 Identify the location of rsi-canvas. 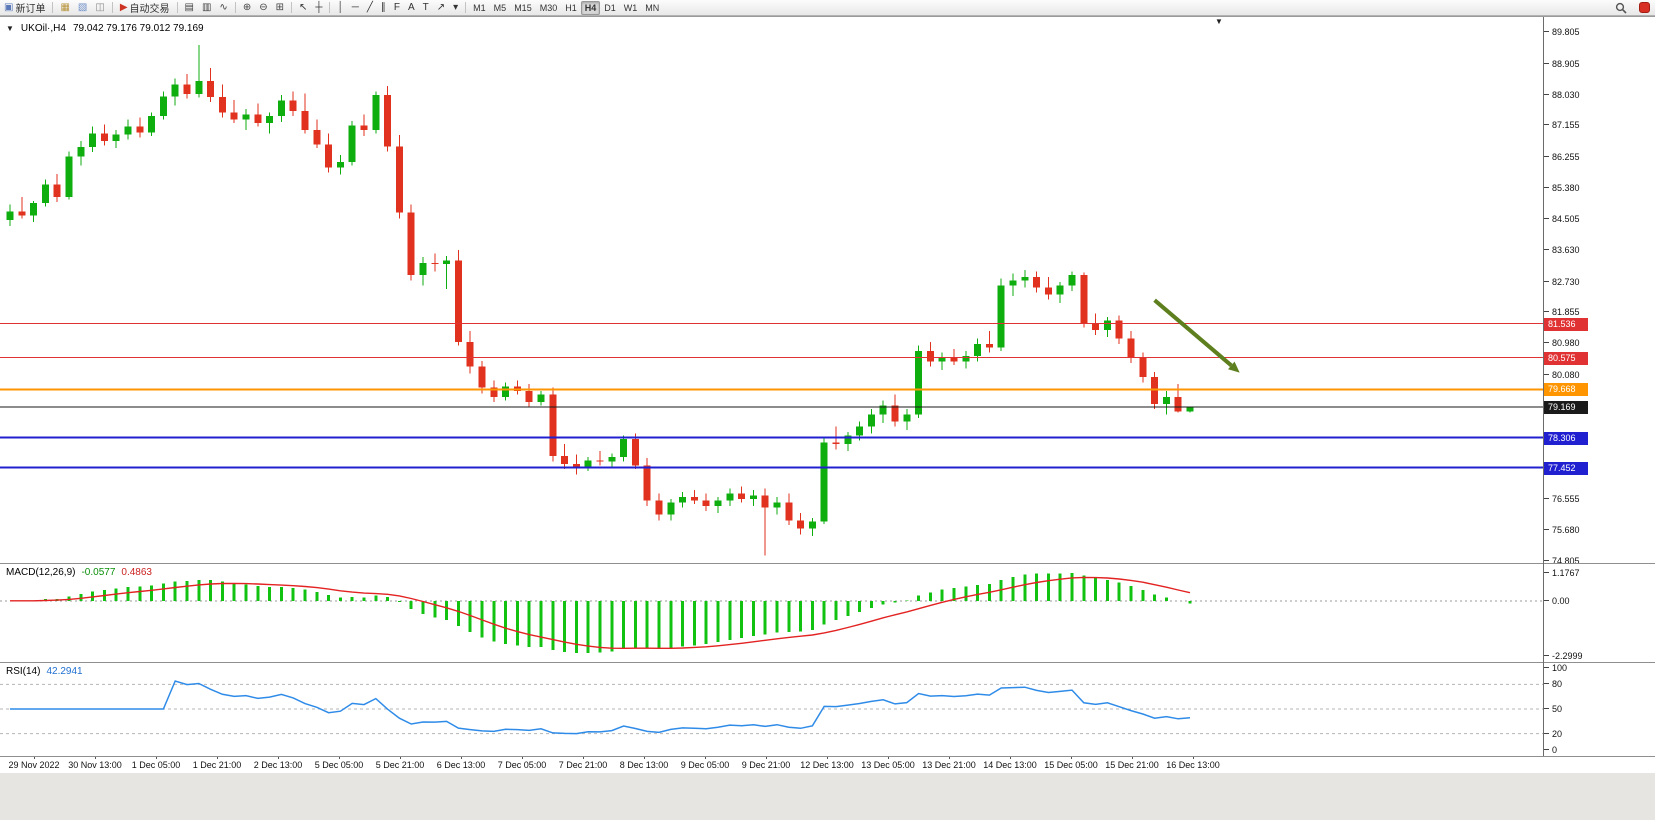
(771, 709).